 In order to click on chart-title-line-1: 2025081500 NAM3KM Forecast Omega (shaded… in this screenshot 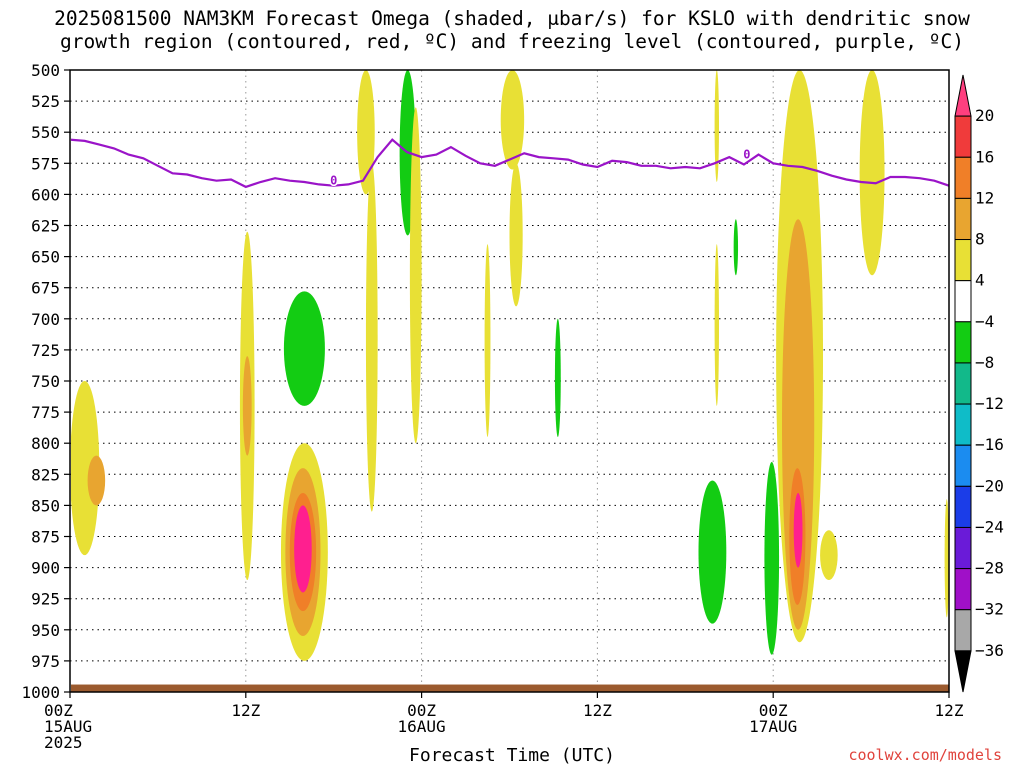, I will do `click(512, 18)`.